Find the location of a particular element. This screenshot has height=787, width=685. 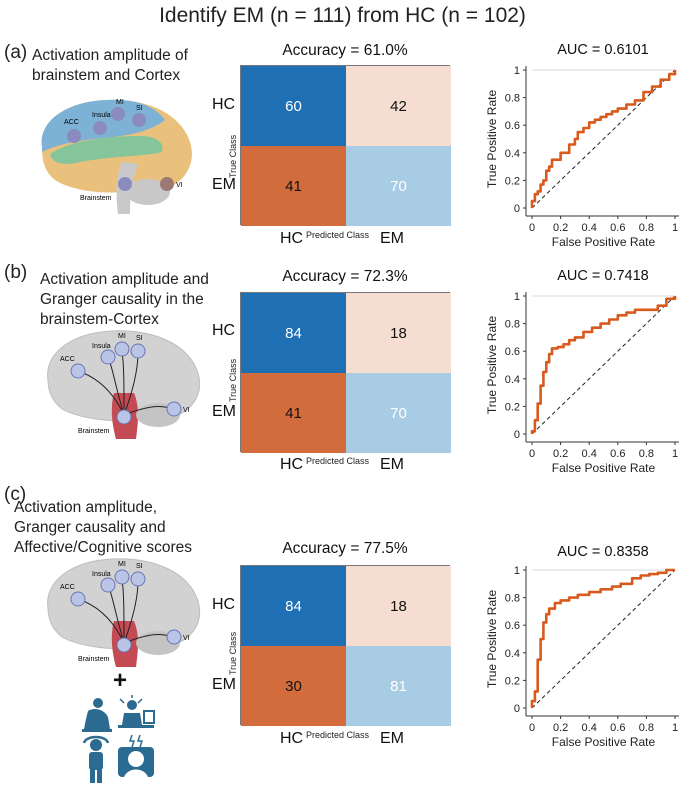

panel-c-desc-line: Granger causality and is located at coordinates (90, 527).